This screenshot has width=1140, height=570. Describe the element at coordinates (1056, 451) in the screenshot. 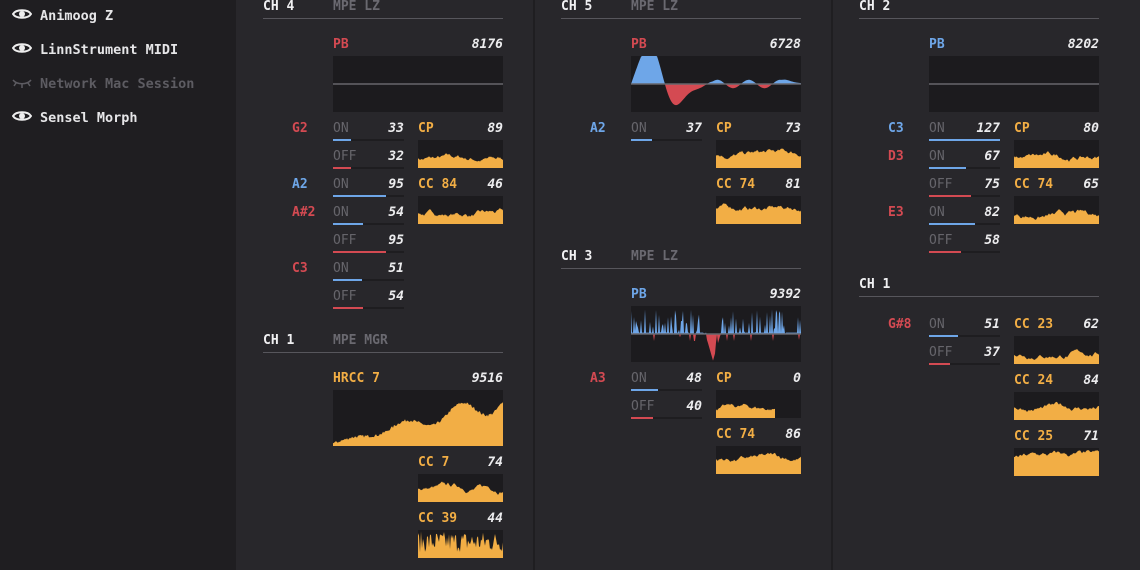

I see `cc-graph: CC 25 71` at that location.